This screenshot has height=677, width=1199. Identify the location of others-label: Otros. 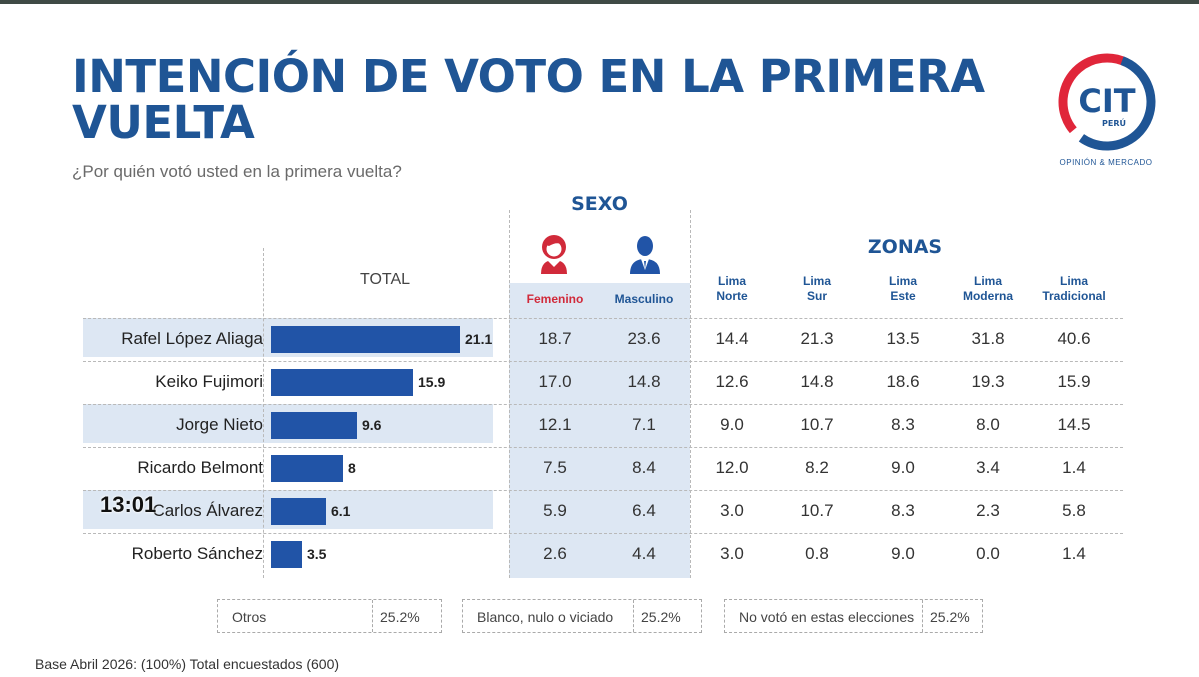
(249, 617).